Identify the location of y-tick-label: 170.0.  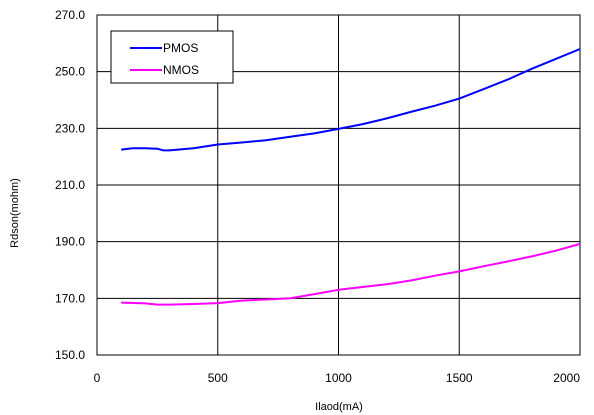
(70, 298).